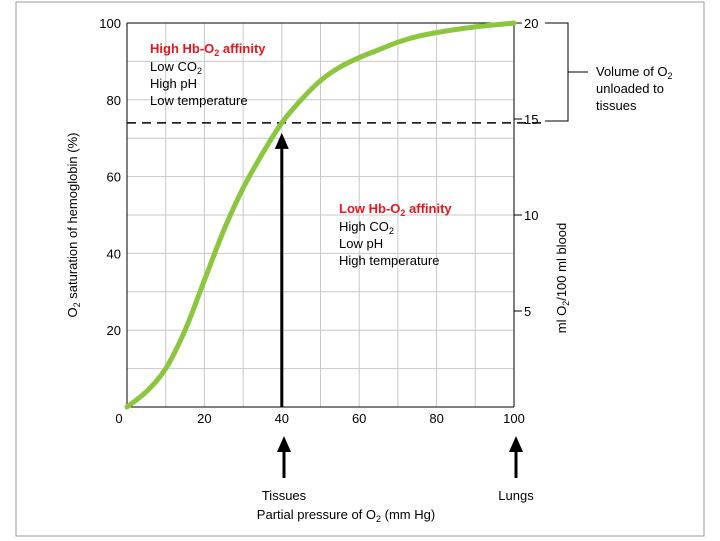  I want to click on tissues-label: Tissues, so click(284, 495).